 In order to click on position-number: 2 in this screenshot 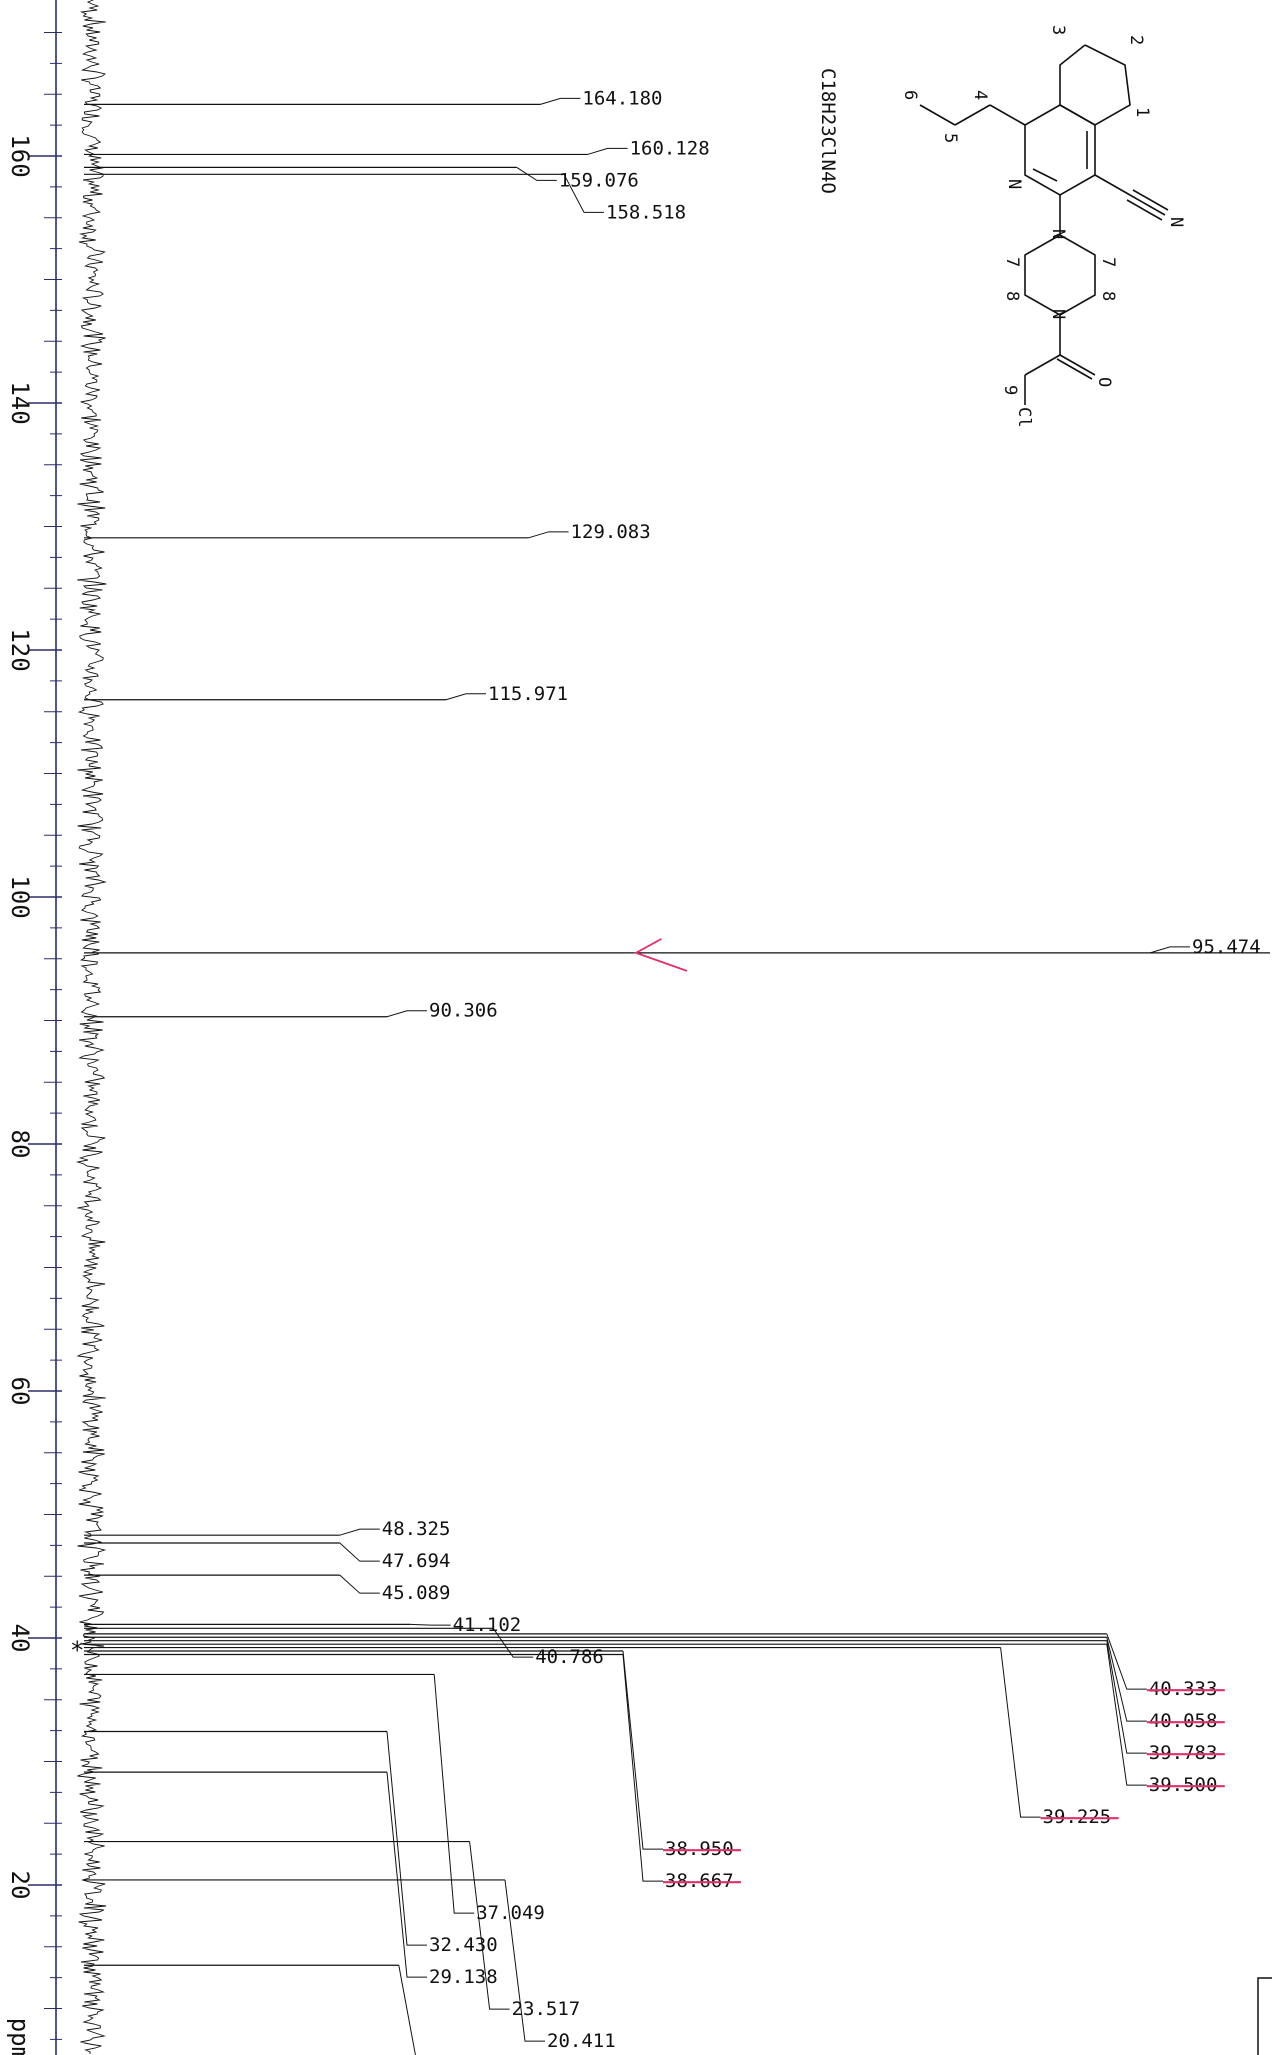, I will do `click(1136, 40)`.